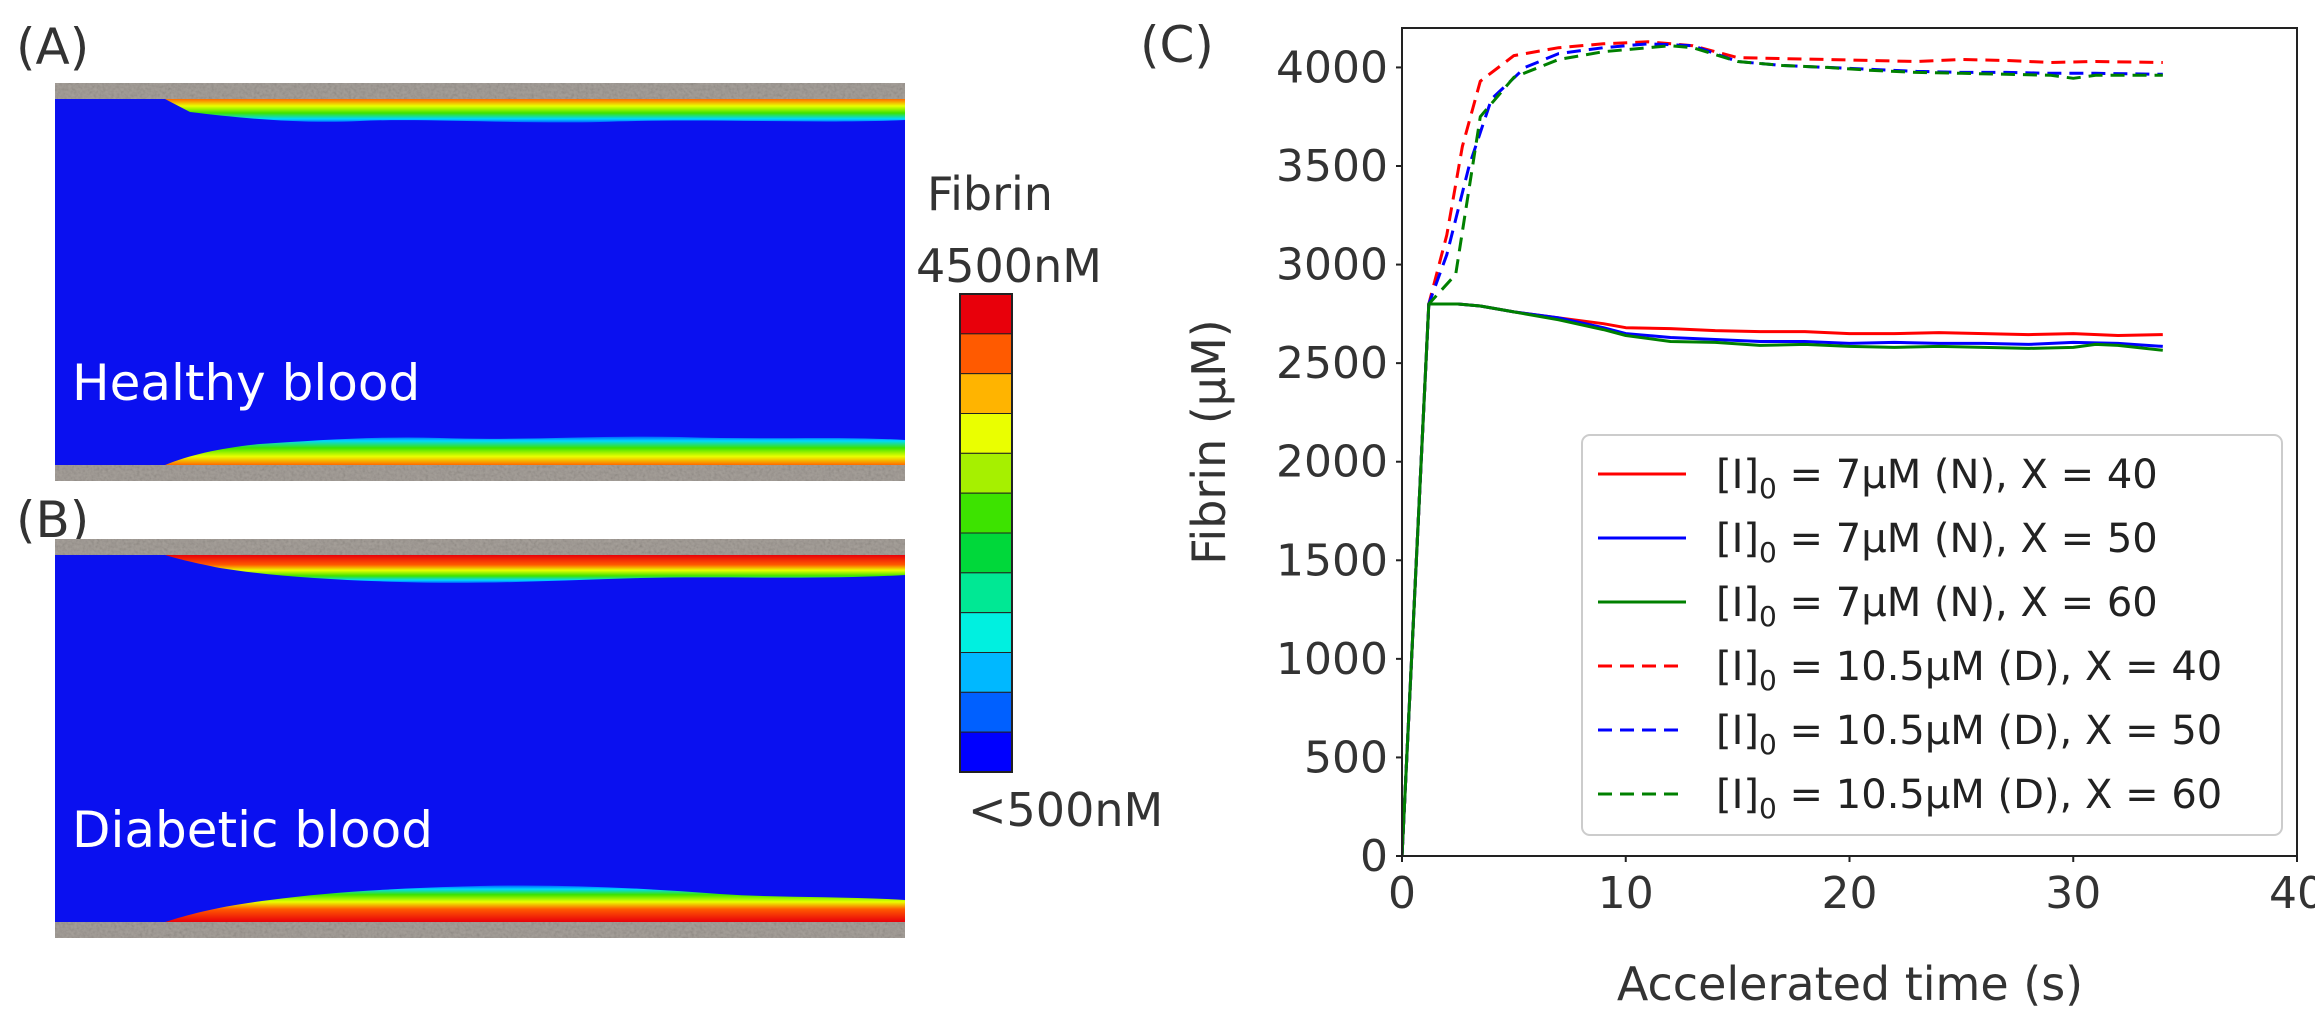  What do you see at coordinates (480, 930) in the screenshot?
I see `channel-b-wall-bottom` at bounding box center [480, 930].